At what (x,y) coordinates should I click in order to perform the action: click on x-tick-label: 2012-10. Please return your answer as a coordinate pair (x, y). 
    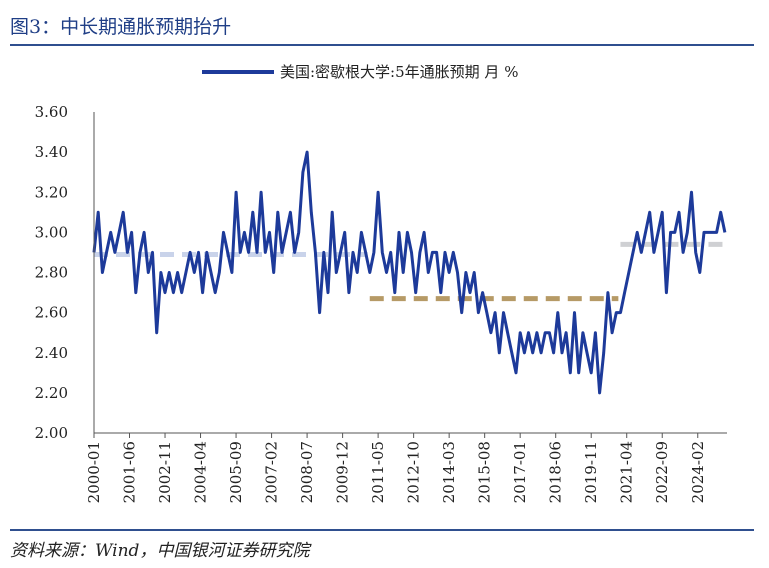
    Looking at the image, I should click on (414, 472).